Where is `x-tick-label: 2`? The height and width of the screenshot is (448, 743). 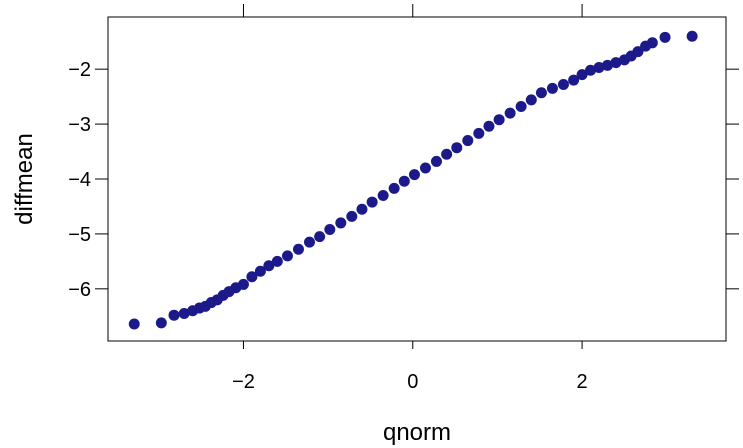 x-tick-label: 2 is located at coordinates (582, 382).